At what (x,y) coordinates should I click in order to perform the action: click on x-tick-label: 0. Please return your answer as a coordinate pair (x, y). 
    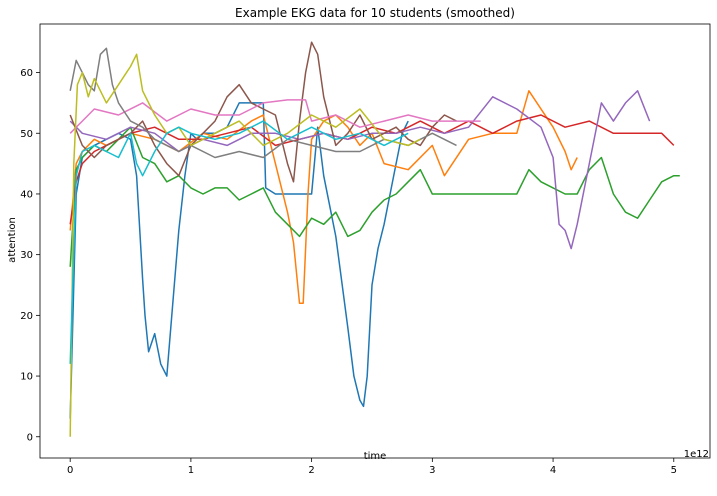
    Looking at the image, I should click on (70, 470).